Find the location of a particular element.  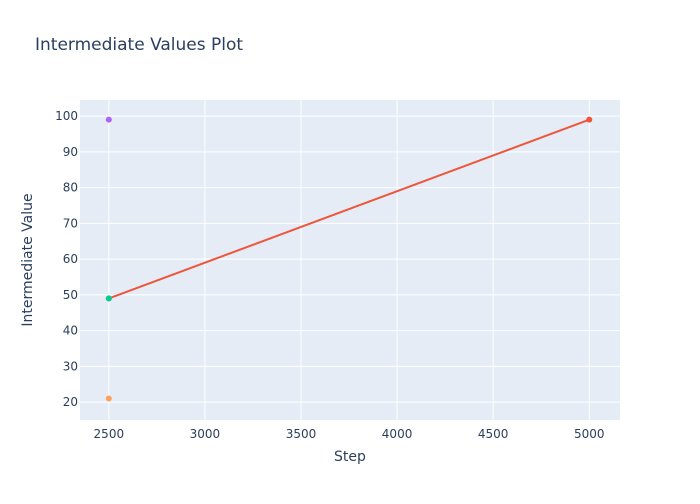

x-axis-label: Step is located at coordinates (350, 457).